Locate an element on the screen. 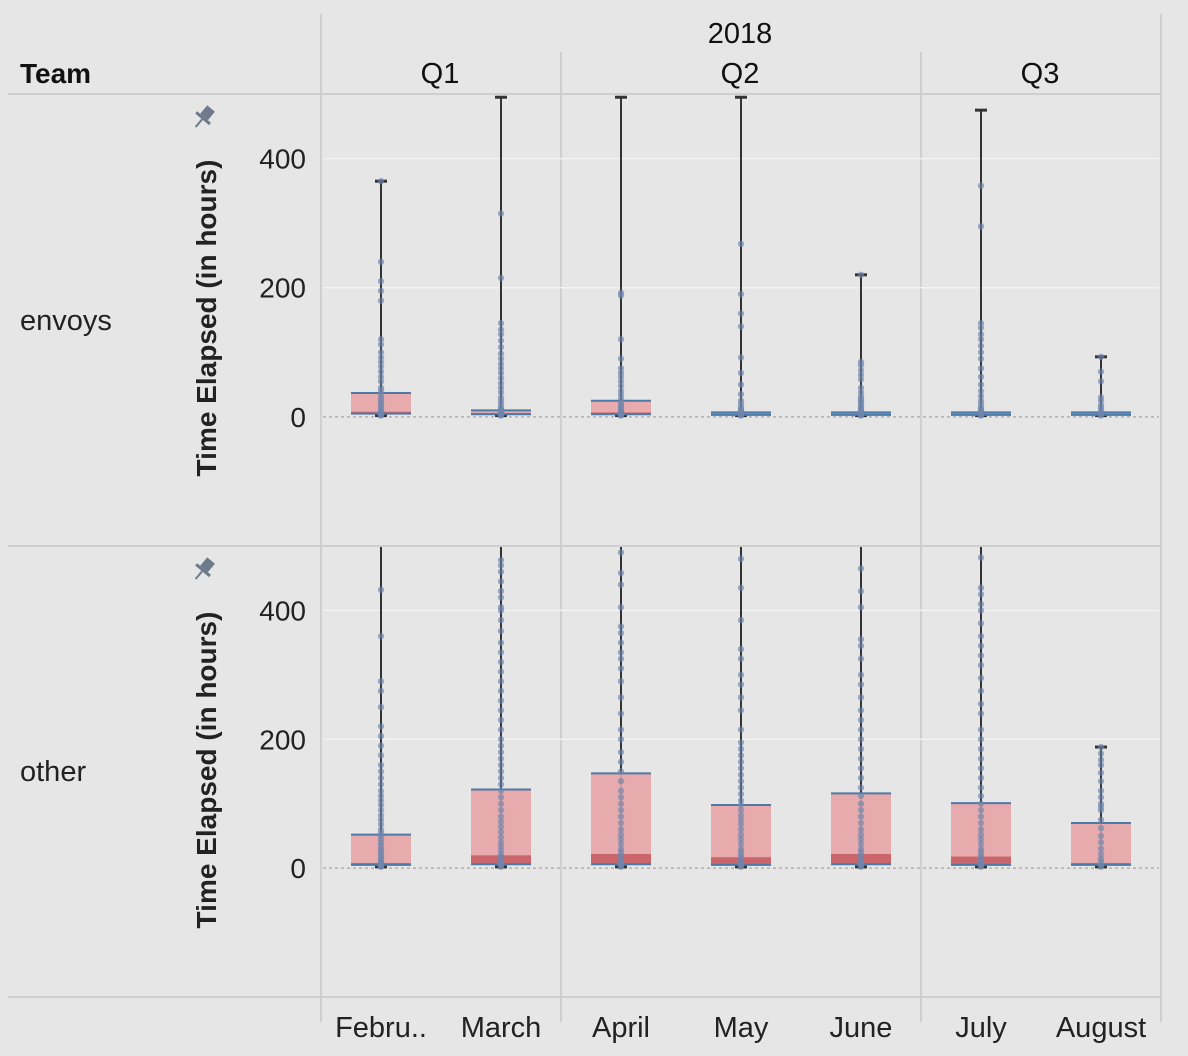 This screenshot has height=1056, width=1188. box-envoys-june is located at coordinates (861, 345).